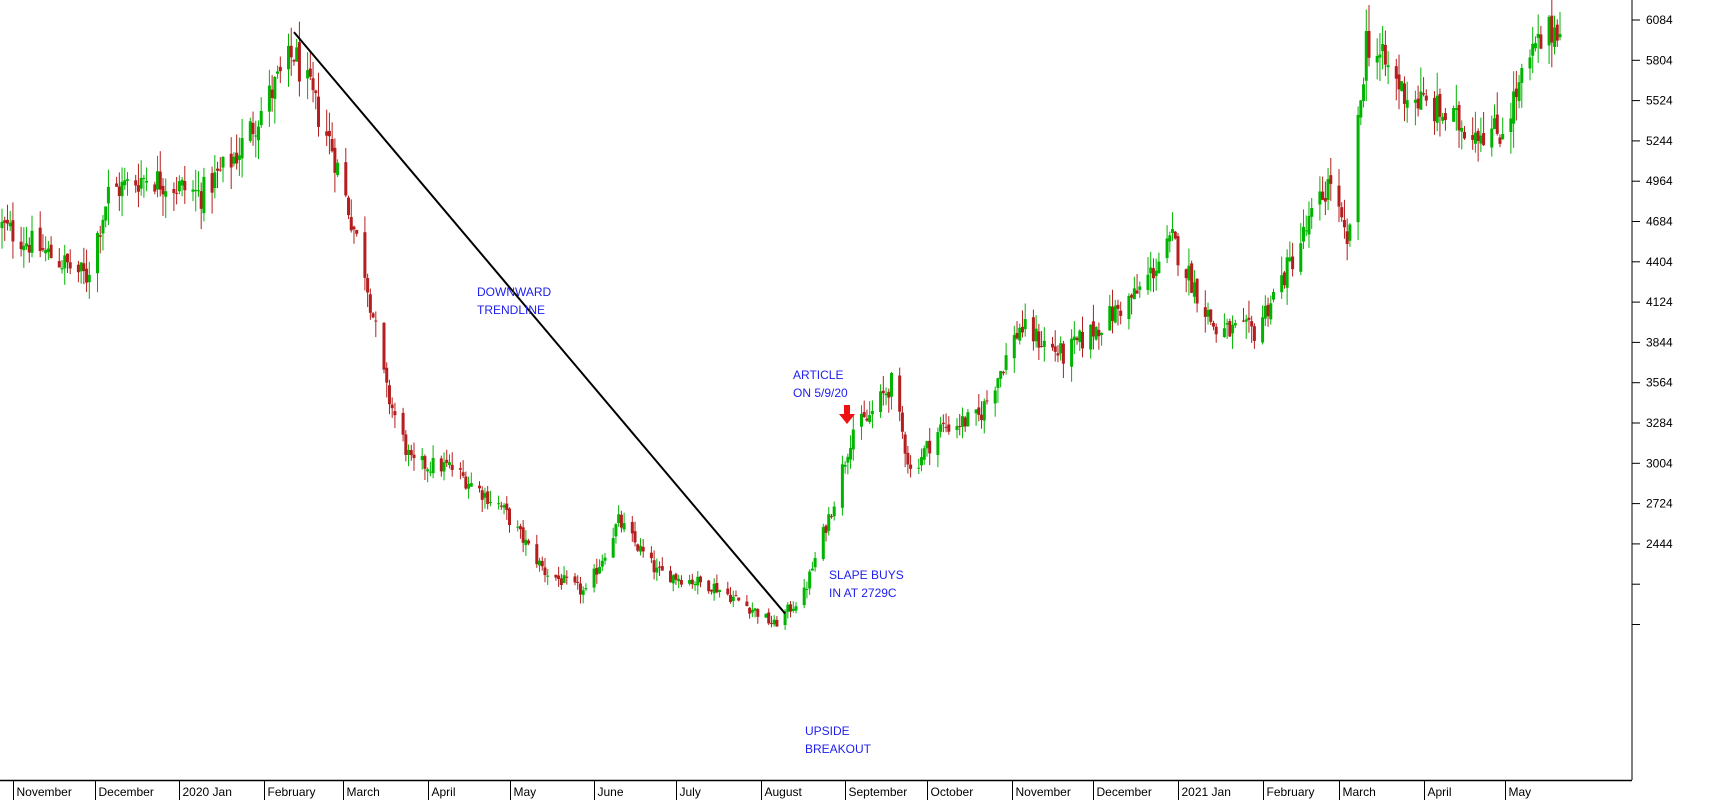 The image size is (1716, 803). I want to click on x-tick-label: 2020 Jan, so click(207, 792).